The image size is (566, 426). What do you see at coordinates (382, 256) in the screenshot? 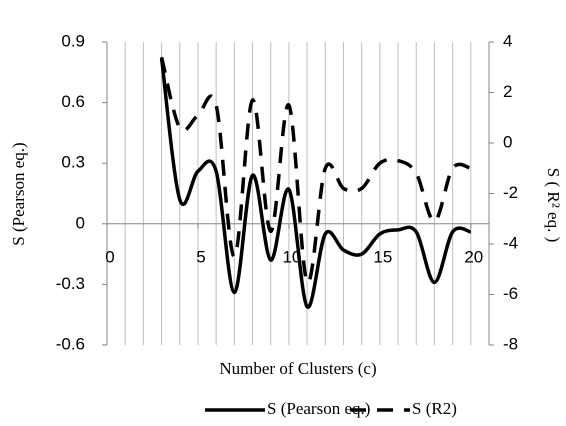
I see `x-tick-label: 15` at bounding box center [382, 256].